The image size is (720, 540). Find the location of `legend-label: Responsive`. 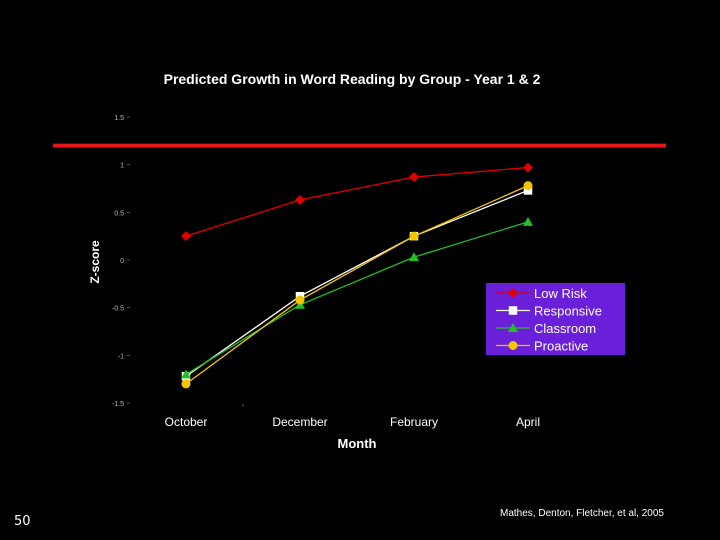

legend-label: Responsive is located at coordinates (568, 311).